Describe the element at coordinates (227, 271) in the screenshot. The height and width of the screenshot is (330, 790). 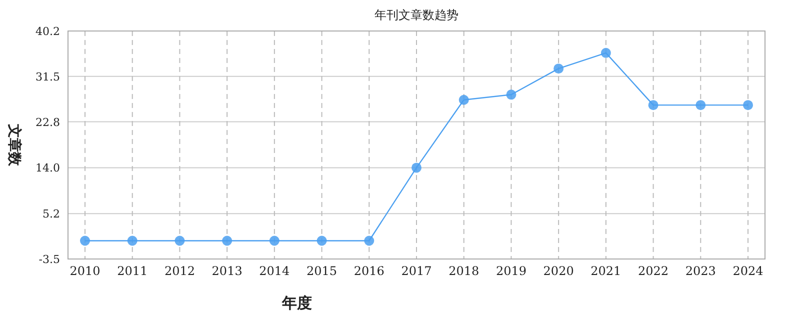
I see `x-tick-label: 2013` at that location.